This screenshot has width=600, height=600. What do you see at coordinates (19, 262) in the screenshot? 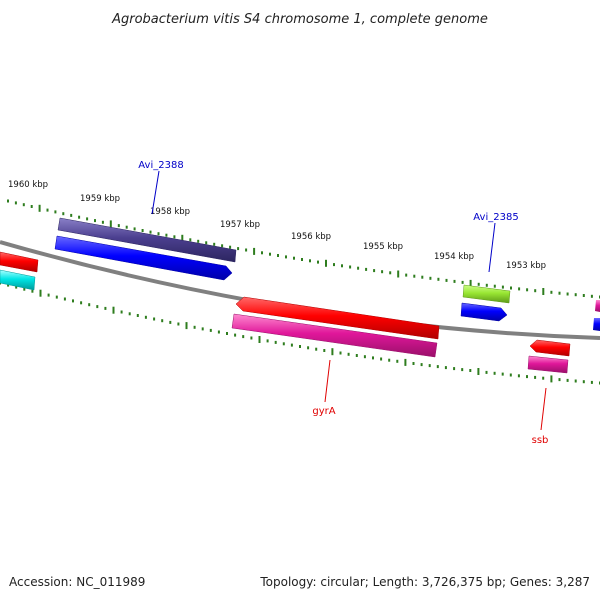
I see `feature-left-edge-red` at bounding box center [19, 262].